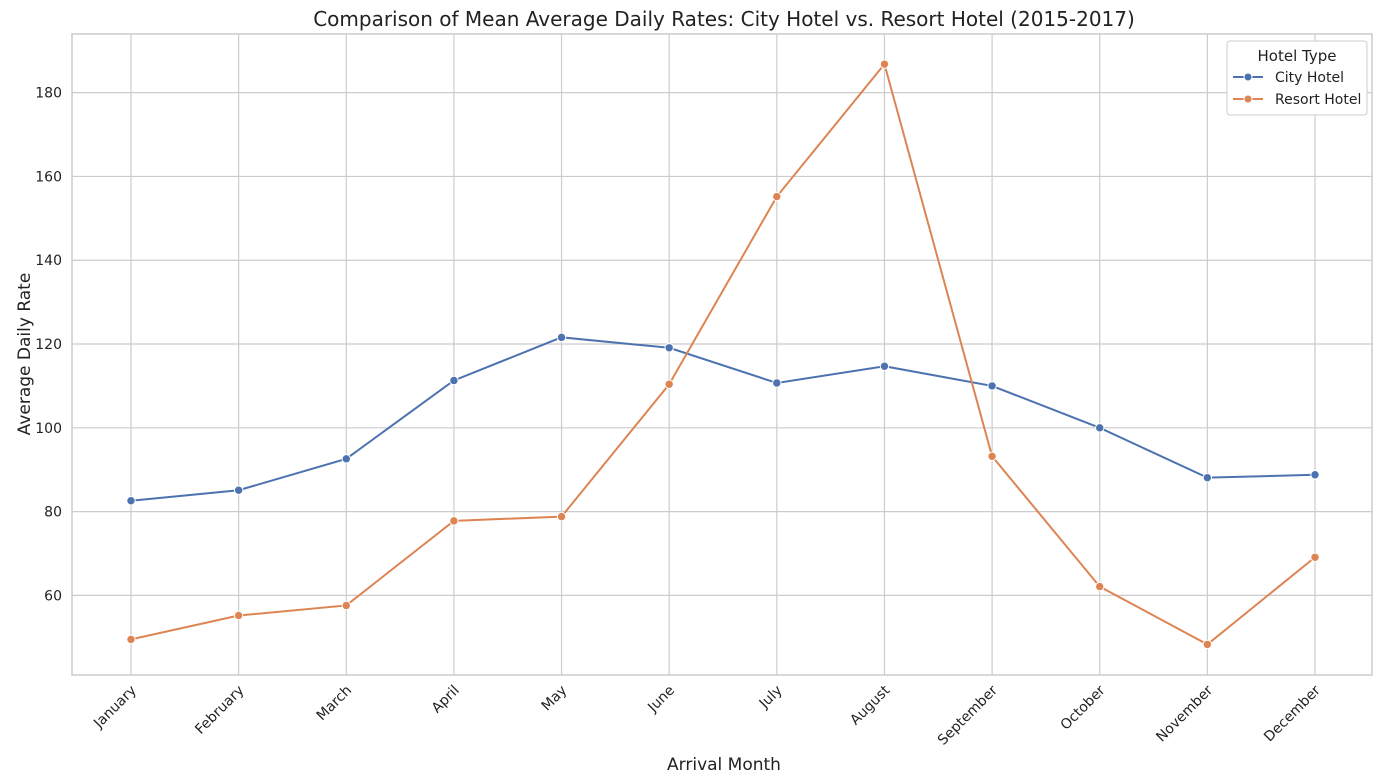  I want to click on y-tick-label: 80, so click(53, 513).